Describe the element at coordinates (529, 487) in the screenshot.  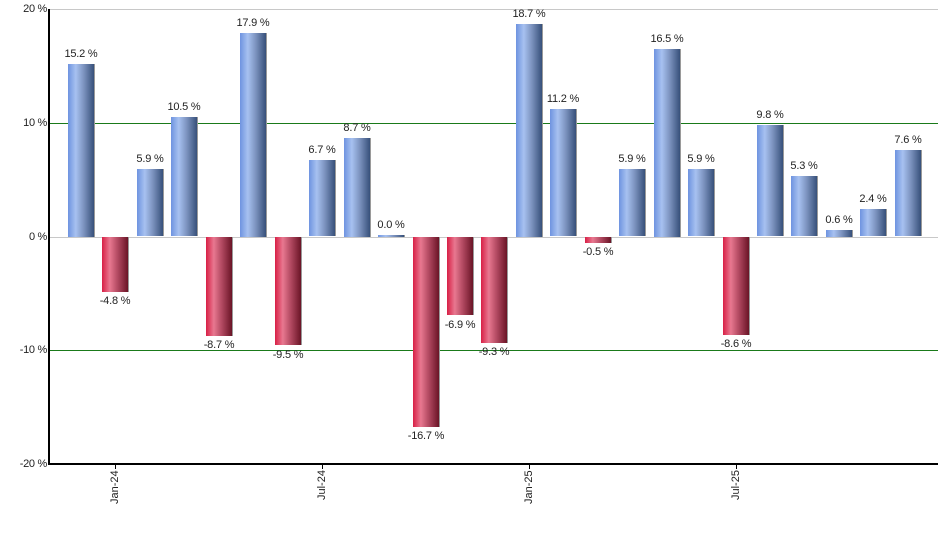
I see `x-tick-label: Jan-25` at that location.